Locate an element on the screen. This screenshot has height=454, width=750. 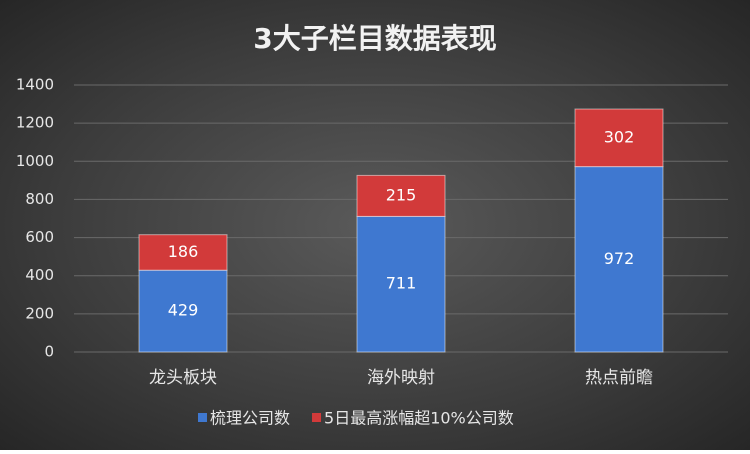
x-tick-label: 海外映射 is located at coordinates (401, 378).